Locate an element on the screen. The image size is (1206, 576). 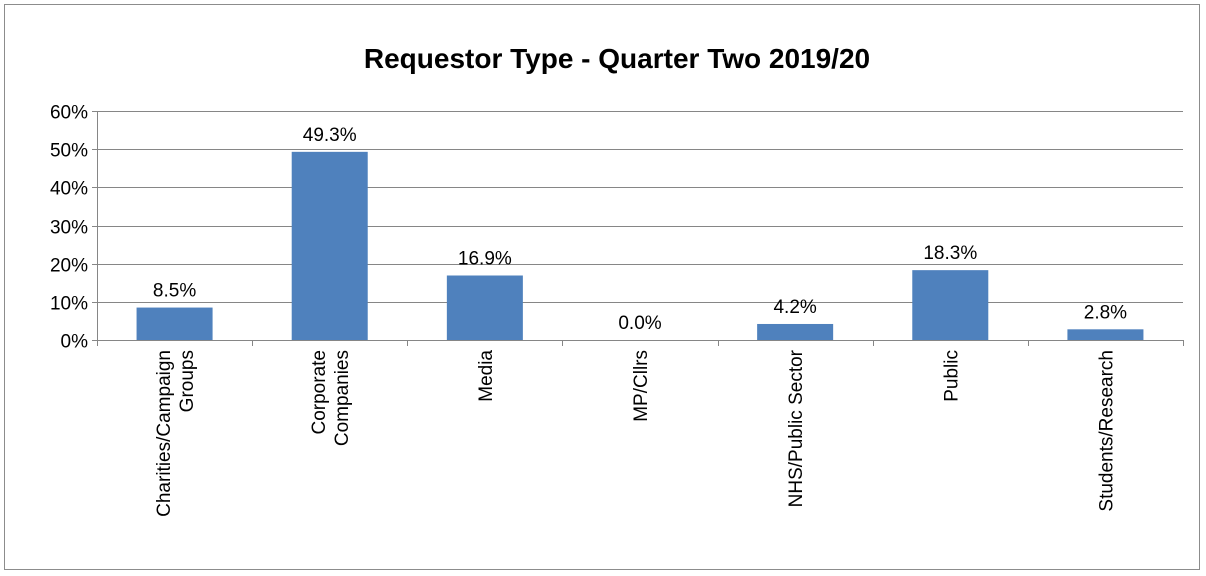
category-label-line: NHS/Public Sector is located at coordinates (796, 428).